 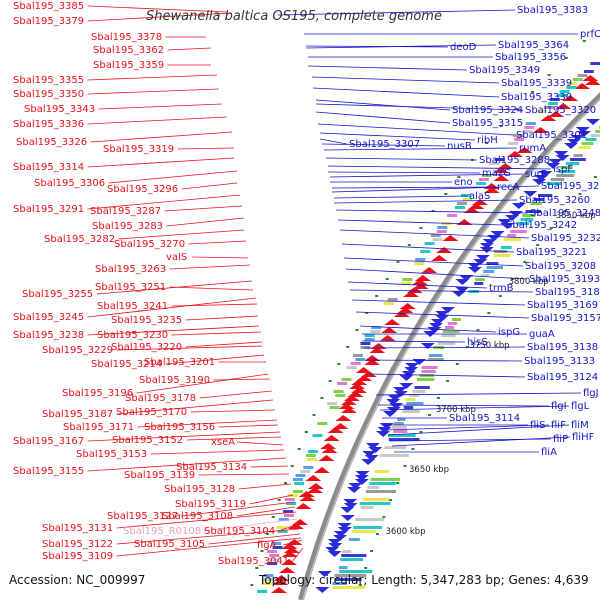 I want to click on gene-label: Sbal195_3124, so click(x=562, y=377).